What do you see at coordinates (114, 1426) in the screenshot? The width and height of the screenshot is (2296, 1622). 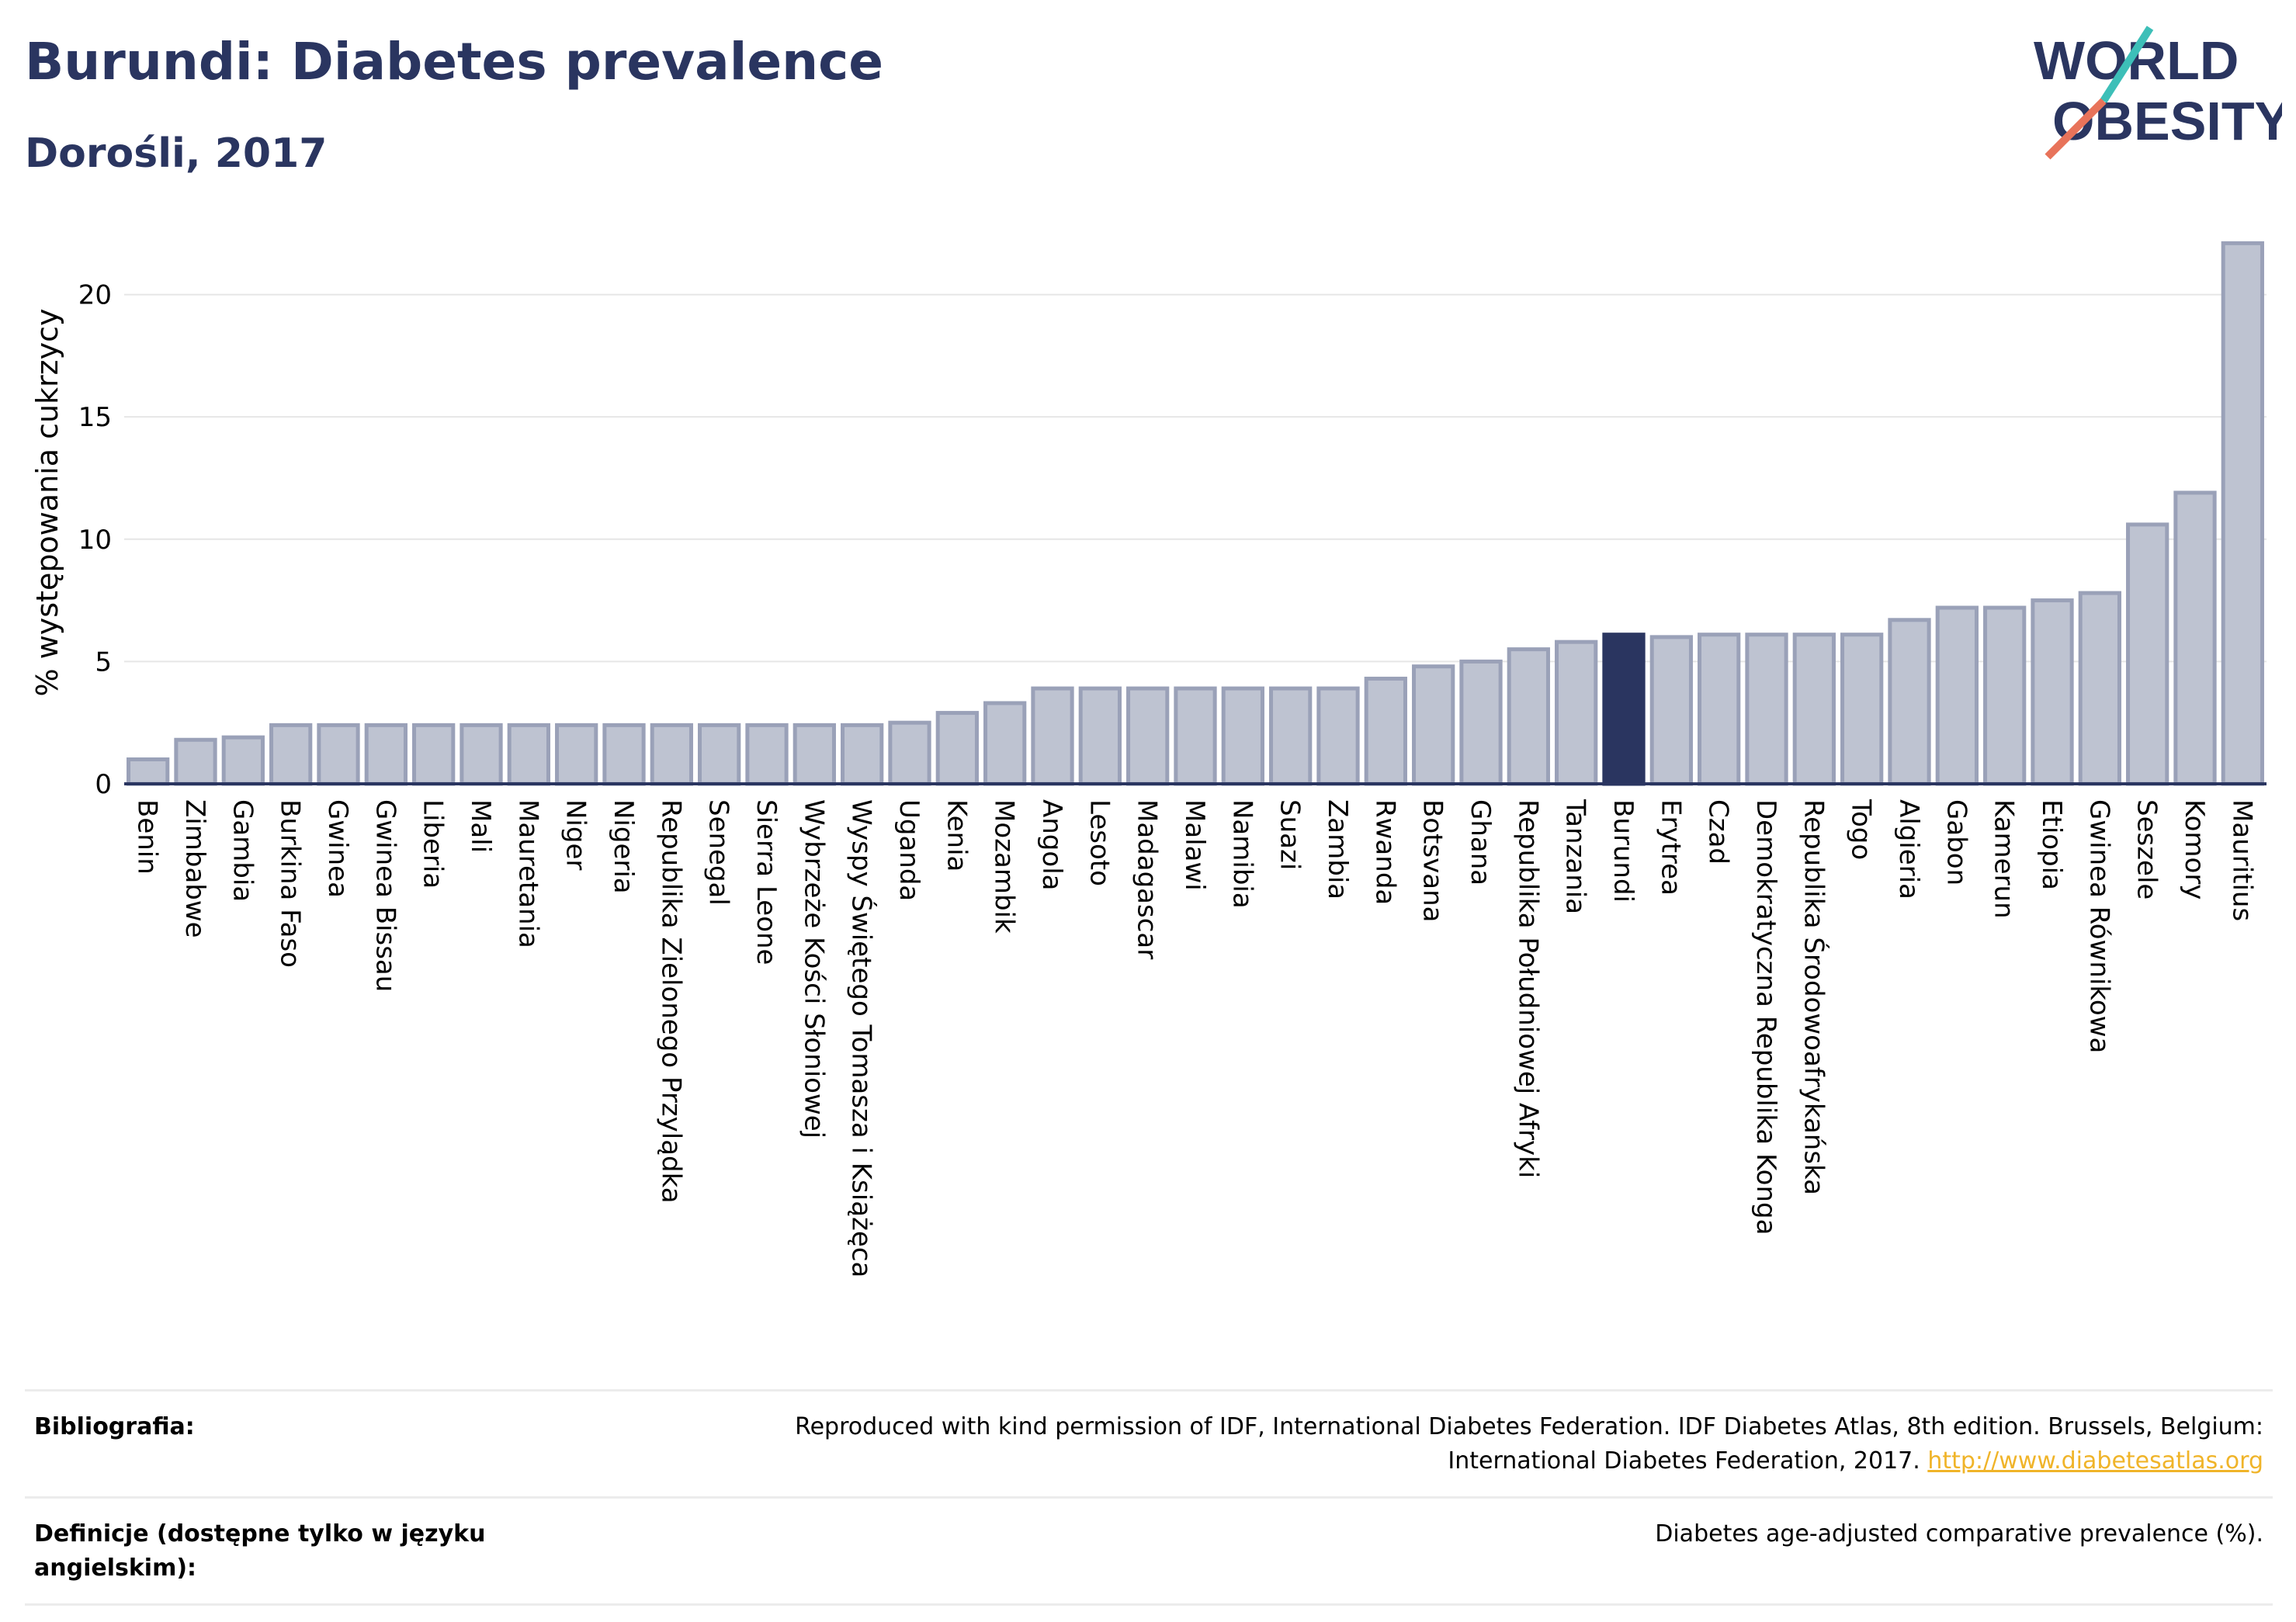 I see `bibliography-label: Bibliografia:` at bounding box center [114, 1426].